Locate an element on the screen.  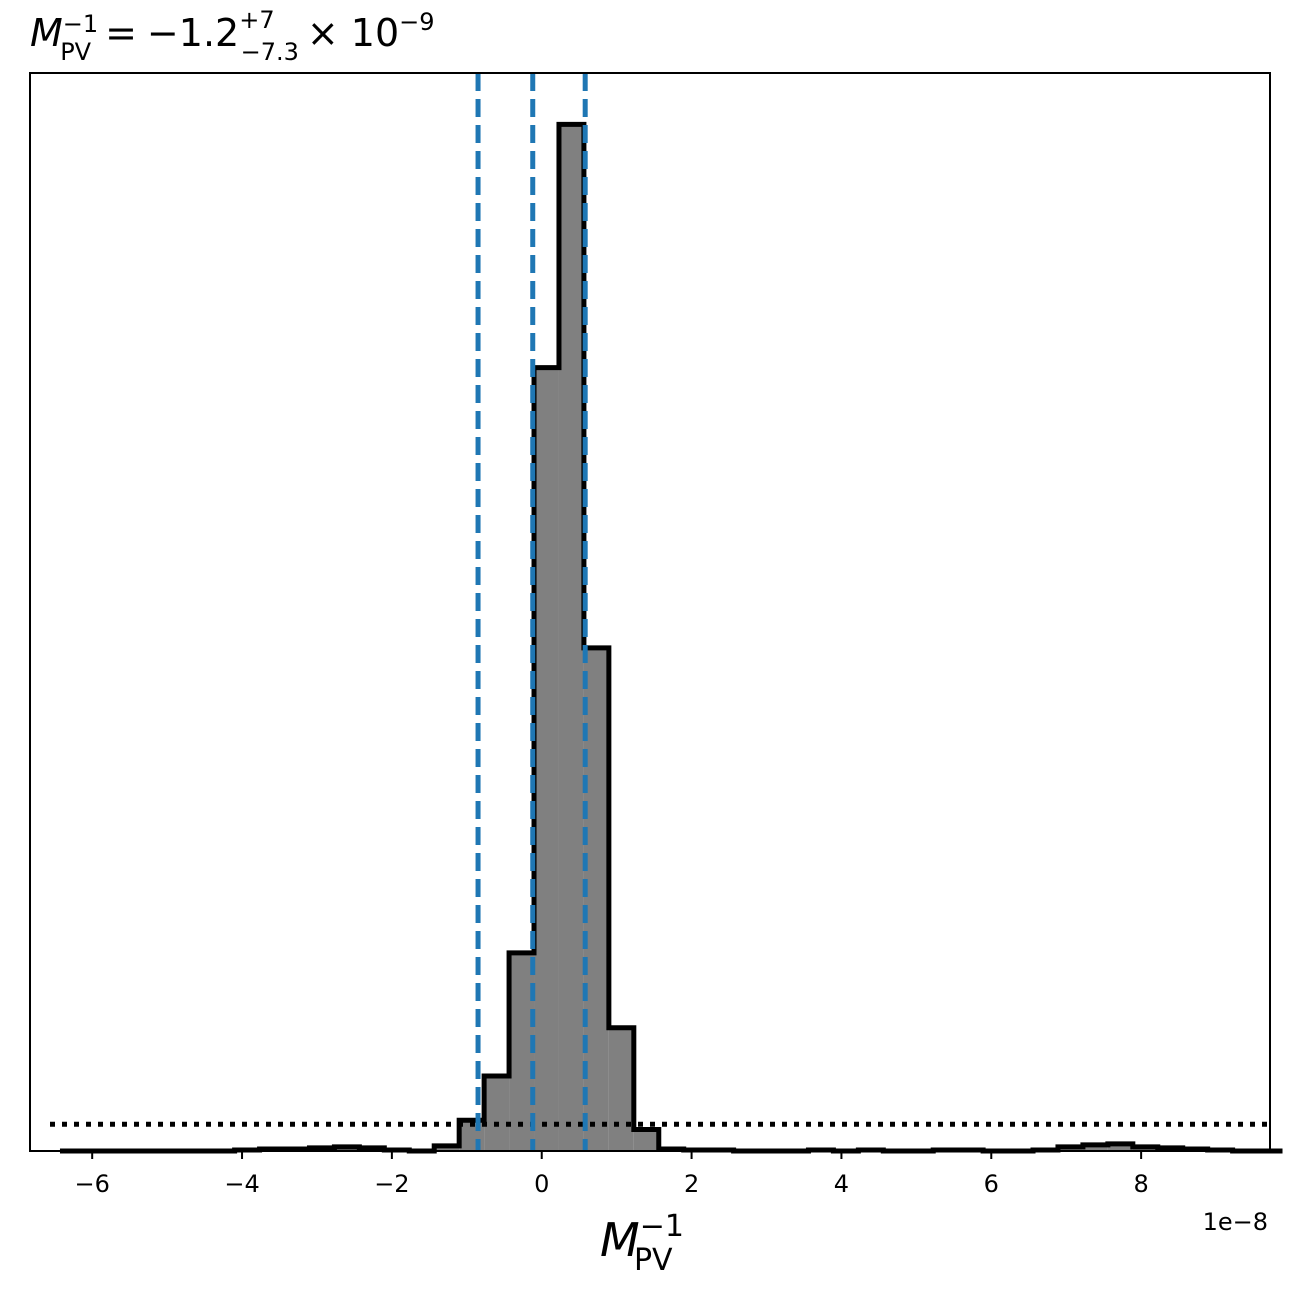
xlabel-sup: −1 is located at coordinates (662, 1226).